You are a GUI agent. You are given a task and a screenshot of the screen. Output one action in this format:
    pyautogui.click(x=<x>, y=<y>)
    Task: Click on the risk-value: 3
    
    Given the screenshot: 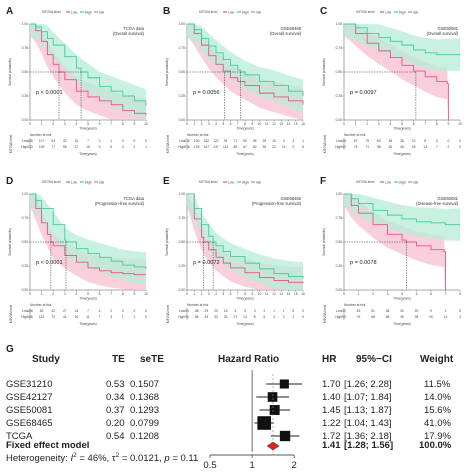 What is the action you would take?
    pyautogui.click(x=111, y=317)
    